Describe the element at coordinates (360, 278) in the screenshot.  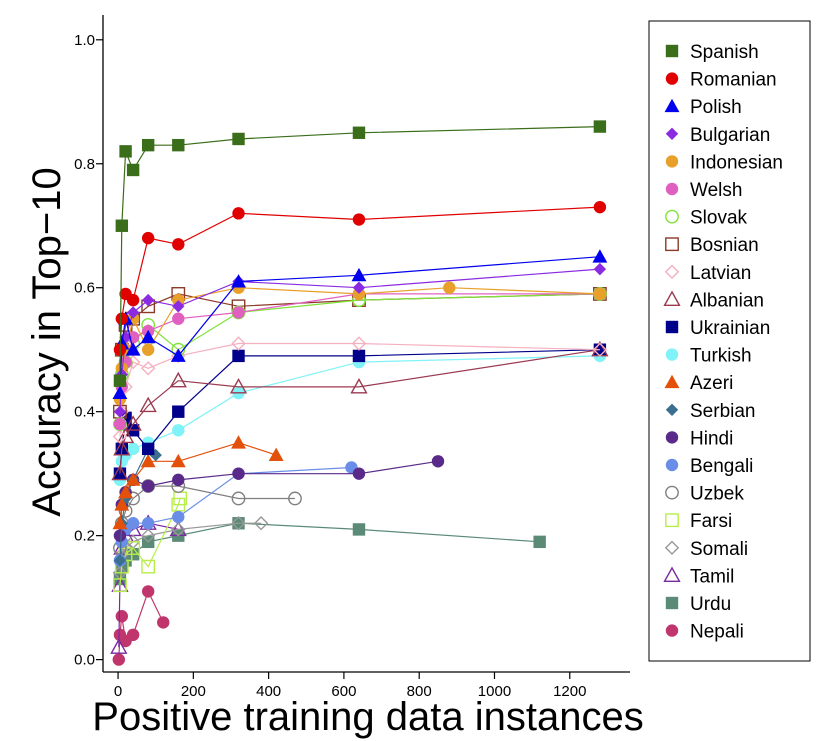
I see `series-romanian` at that location.